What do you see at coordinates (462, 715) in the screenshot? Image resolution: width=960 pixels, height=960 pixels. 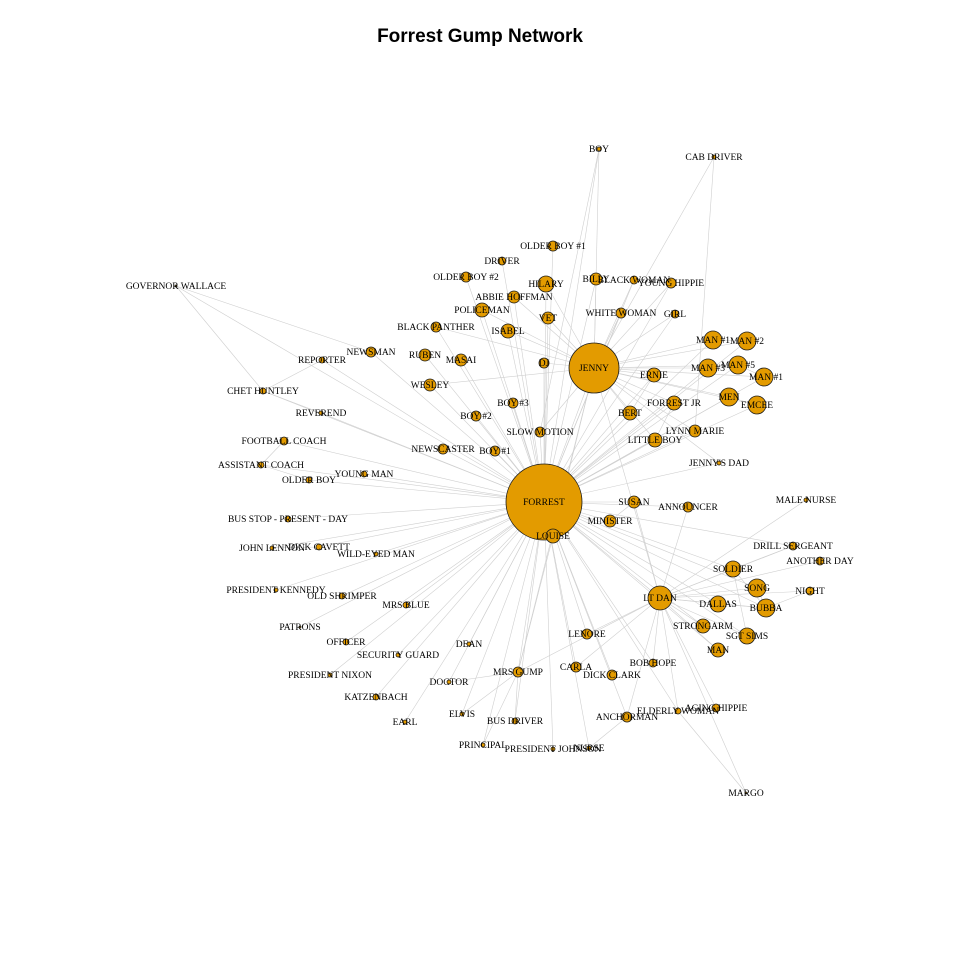 I see `label-elvis: ELVIS` at bounding box center [462, 715].